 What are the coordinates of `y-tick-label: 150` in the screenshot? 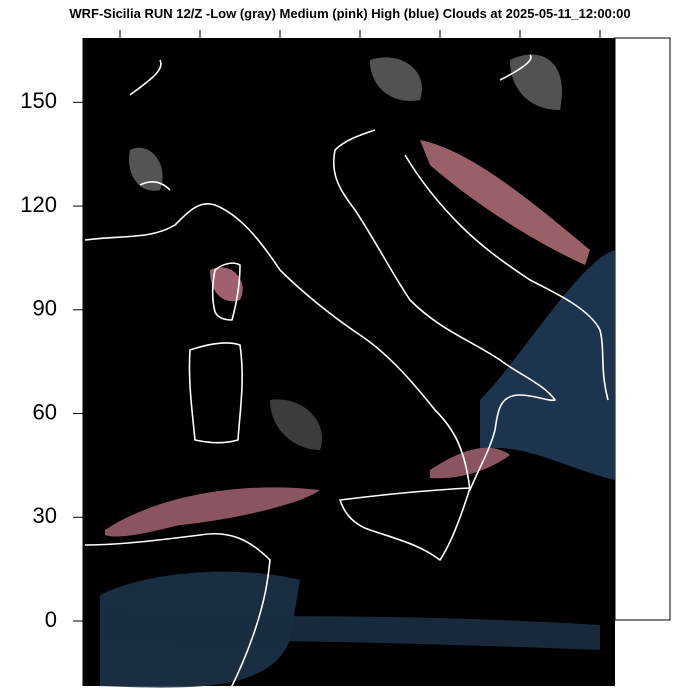 It's located at (38, 100).